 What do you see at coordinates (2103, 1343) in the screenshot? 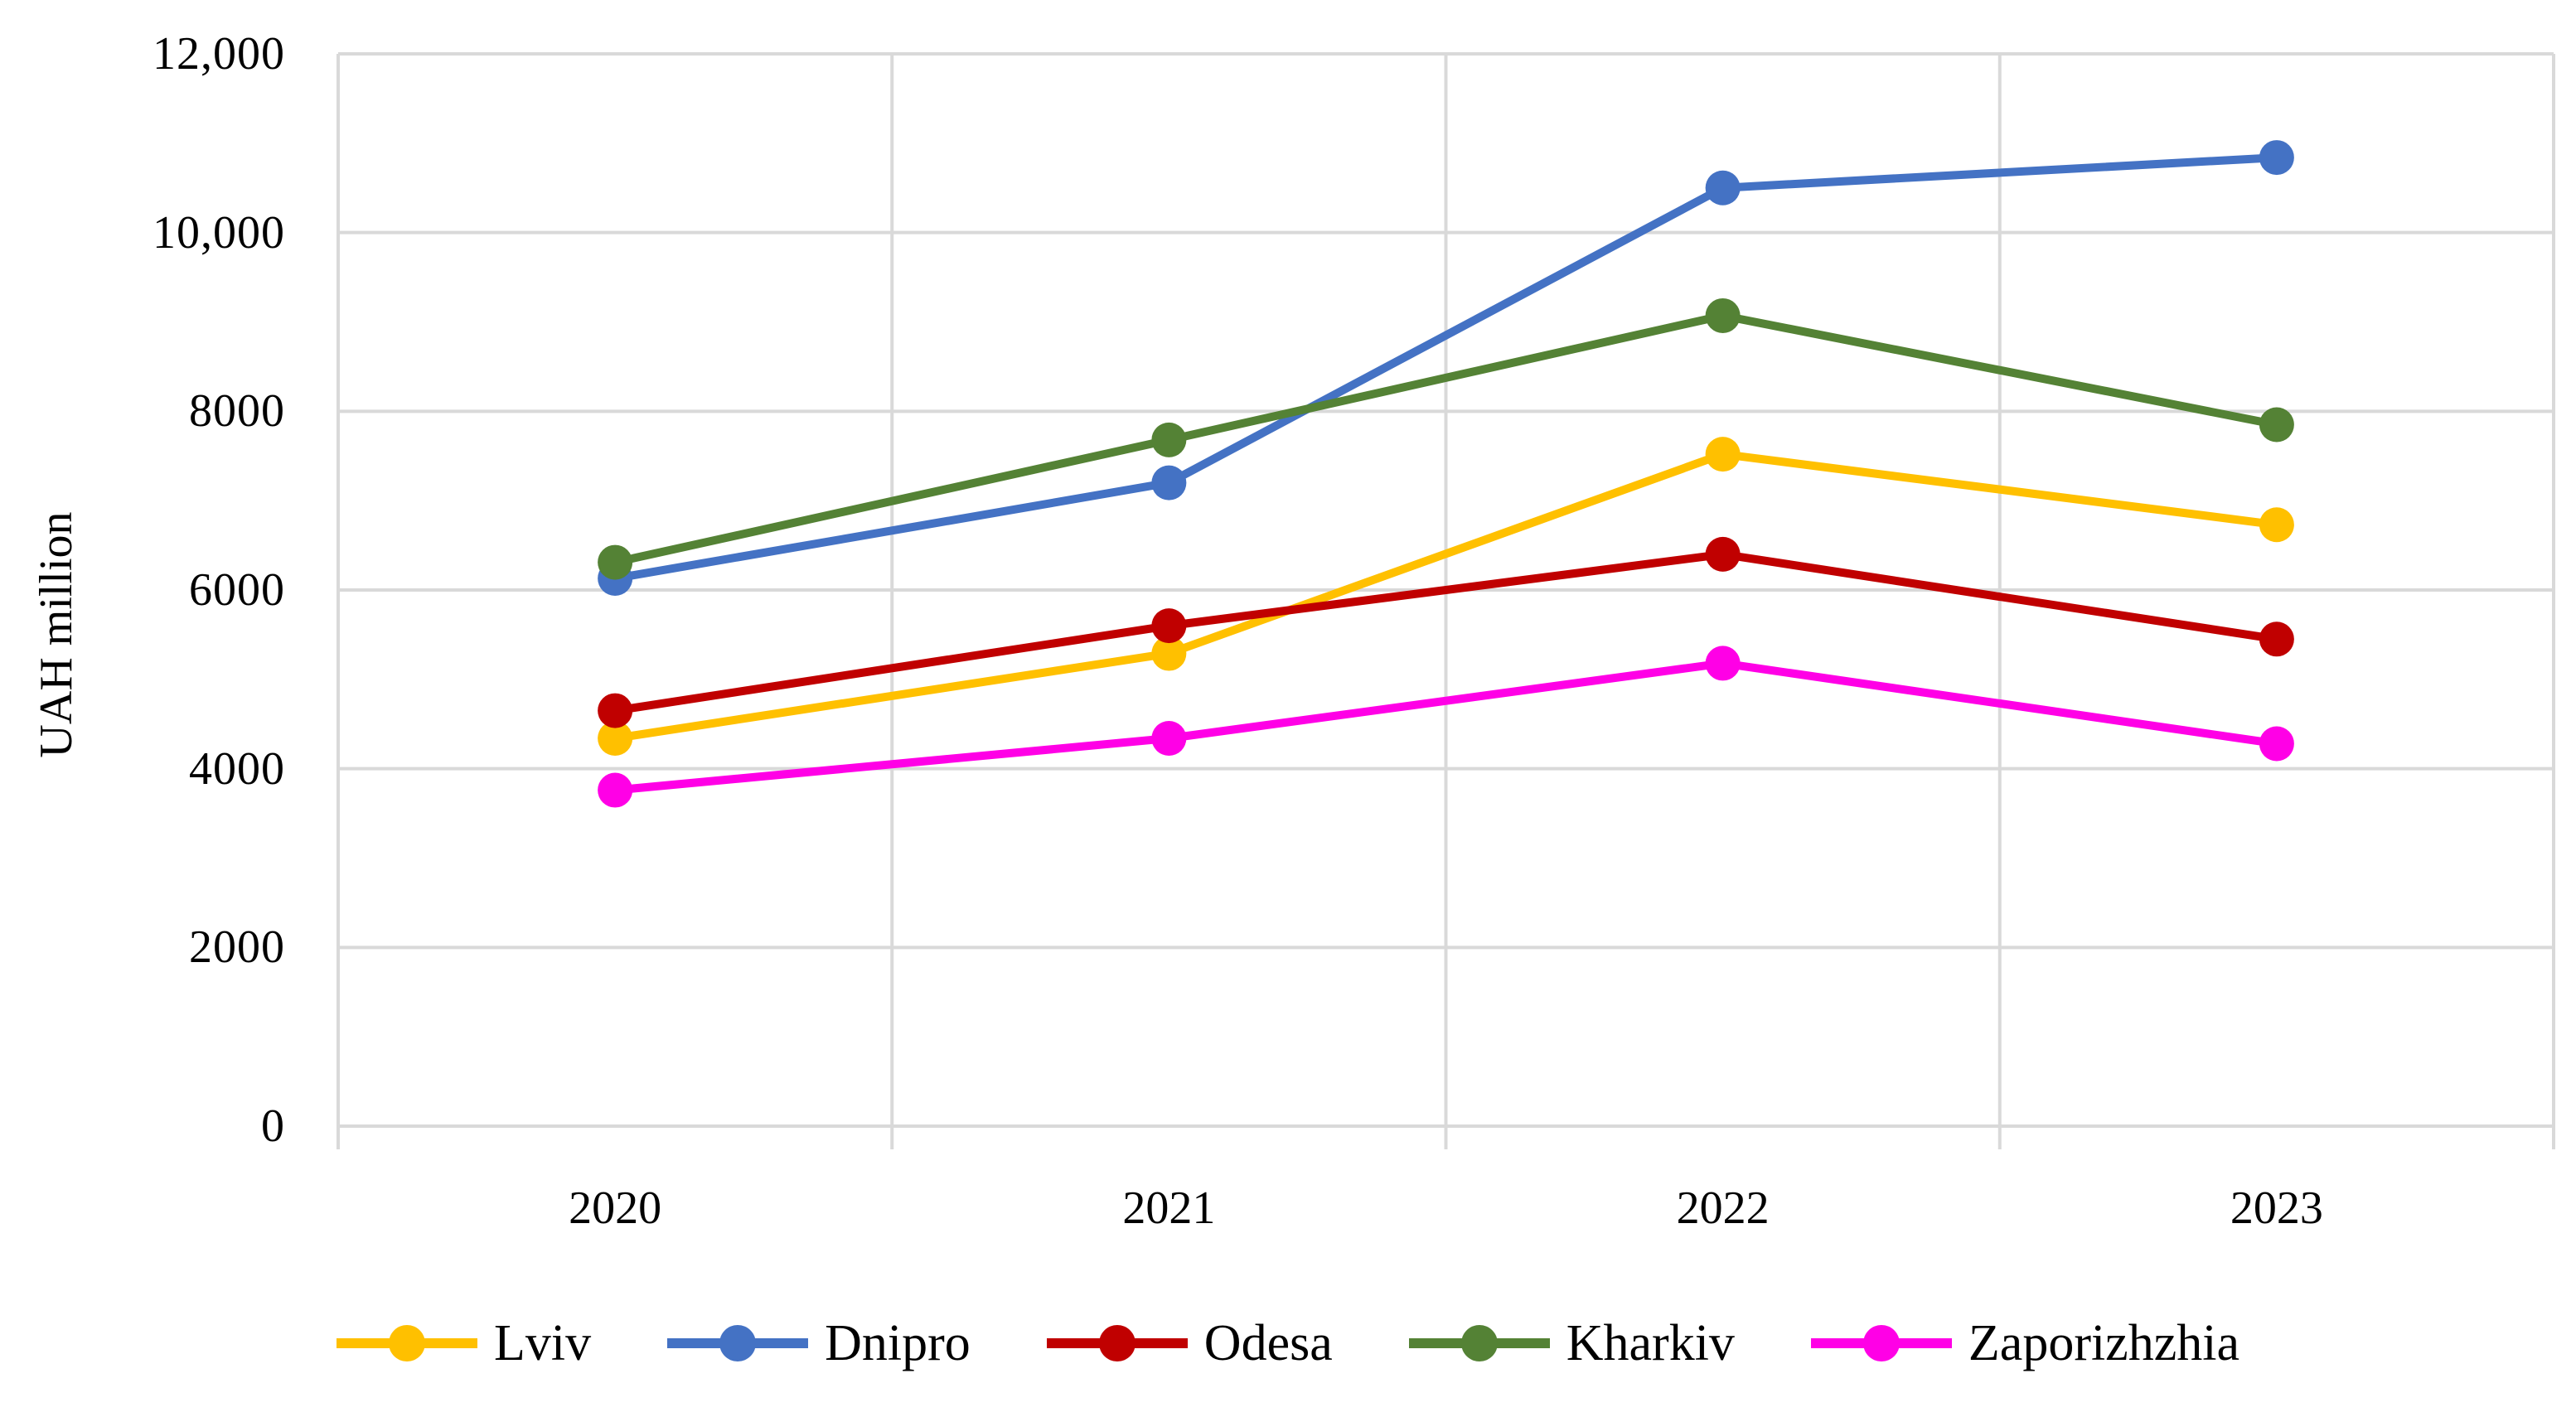
I see `legend-label: Zaporizhzhia` at bounding box center [2103, 1343].